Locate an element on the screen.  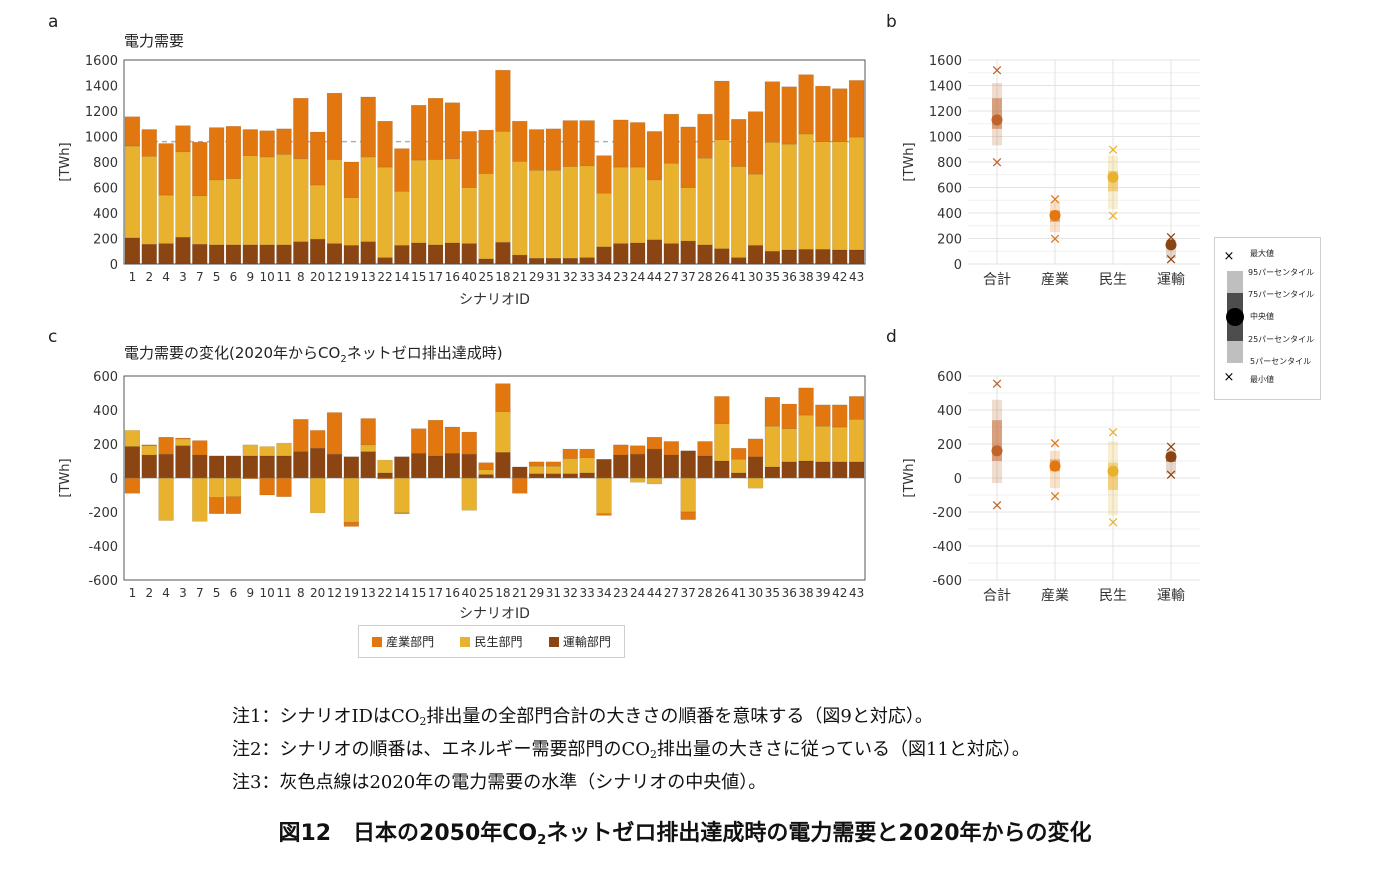
x-tick-label: 40 is located at coordinates (469, 277).